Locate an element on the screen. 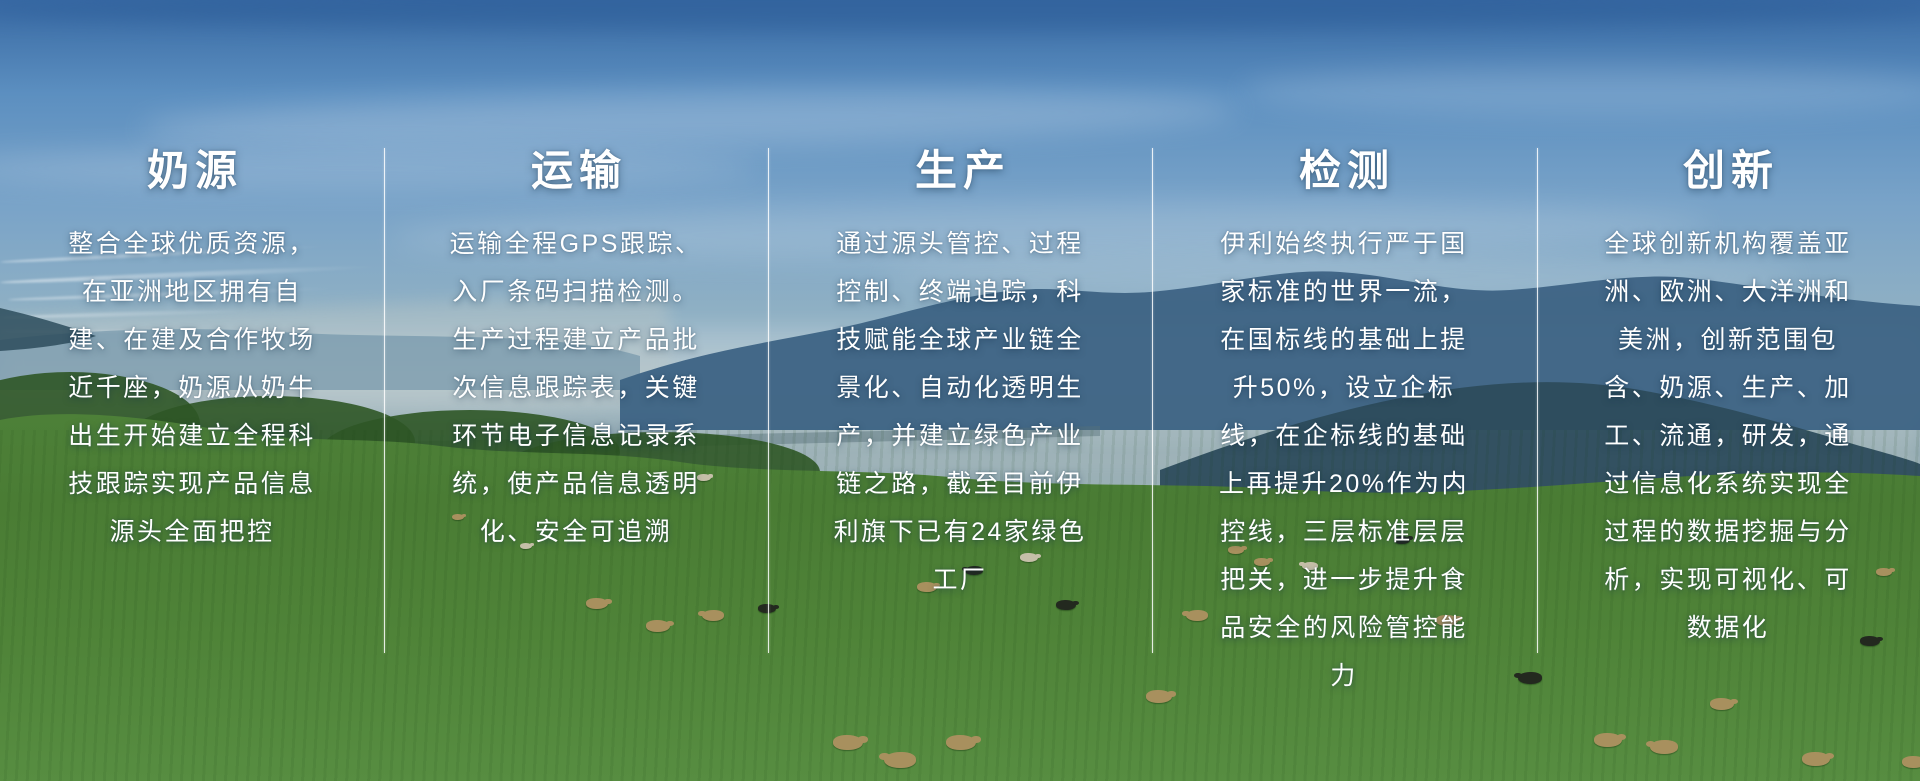  column-title: 奶源 is located at coordinates (194, 170).